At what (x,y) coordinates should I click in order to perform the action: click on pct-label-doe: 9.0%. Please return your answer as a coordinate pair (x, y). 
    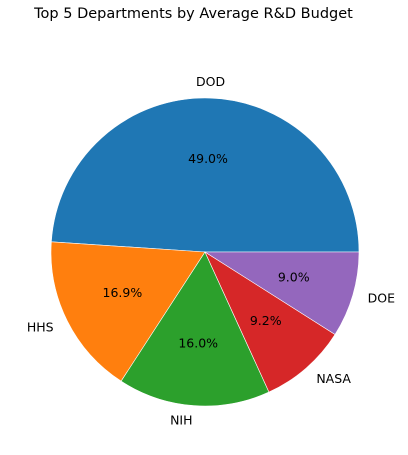
    Looking at the image, I should click on (294, 276).